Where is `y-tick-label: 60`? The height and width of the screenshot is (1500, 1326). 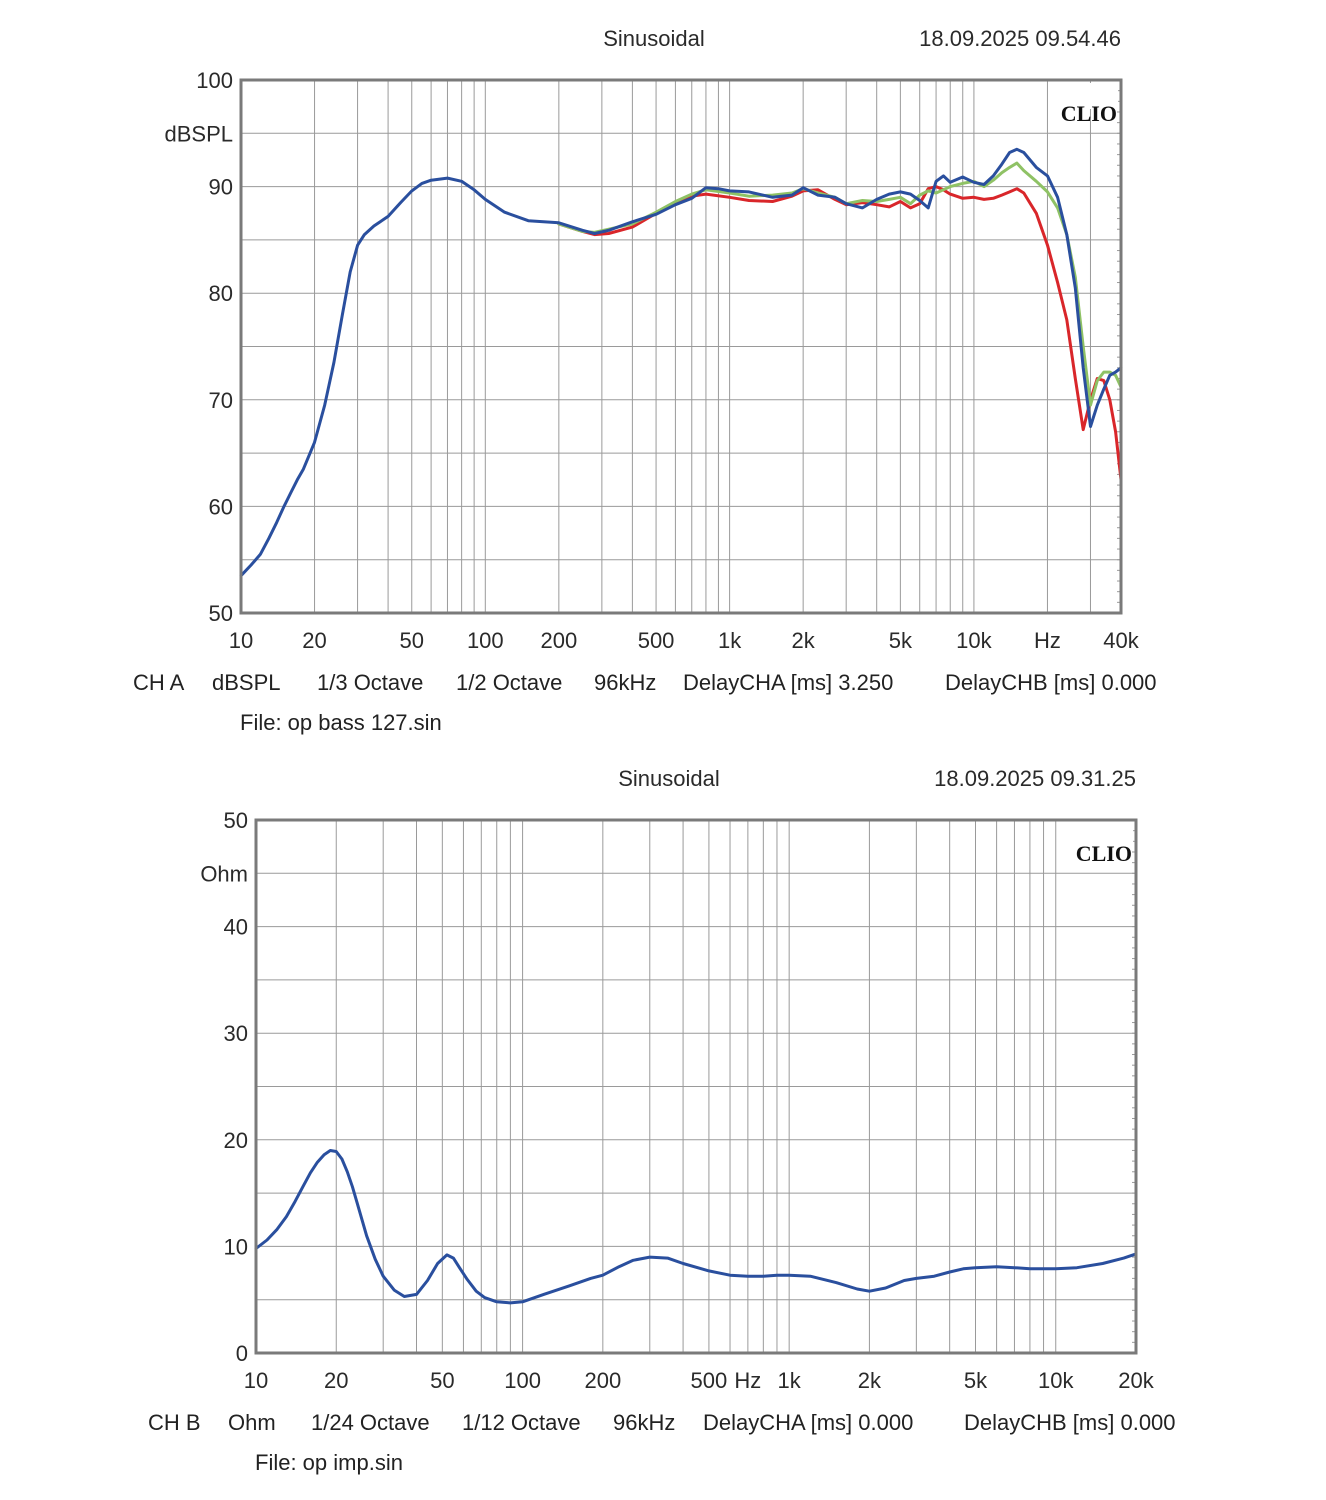 y-tick-label: 60 is located at coordinates (221, 506).